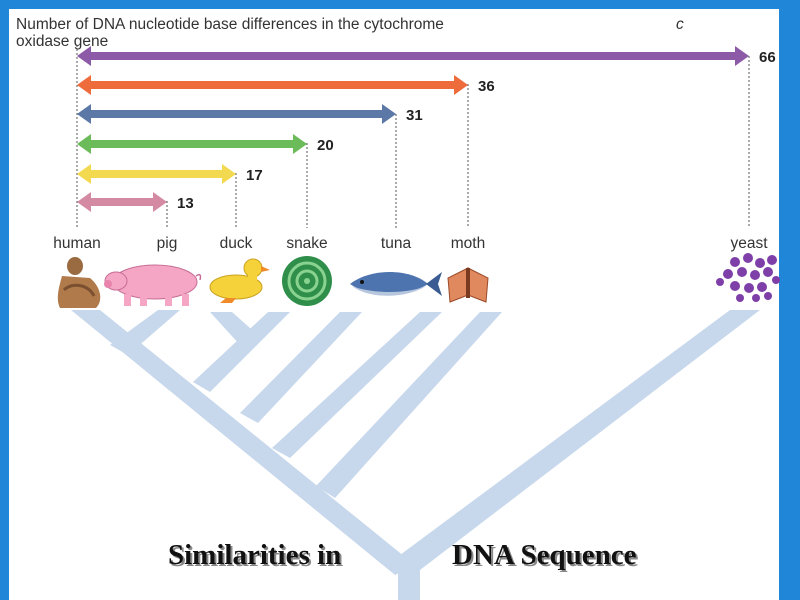 The image size is (800, 600). What do you see at coordinates (409, 577) in the screenshot?
I see `tree-trunk` at bounding box center [409, 577].